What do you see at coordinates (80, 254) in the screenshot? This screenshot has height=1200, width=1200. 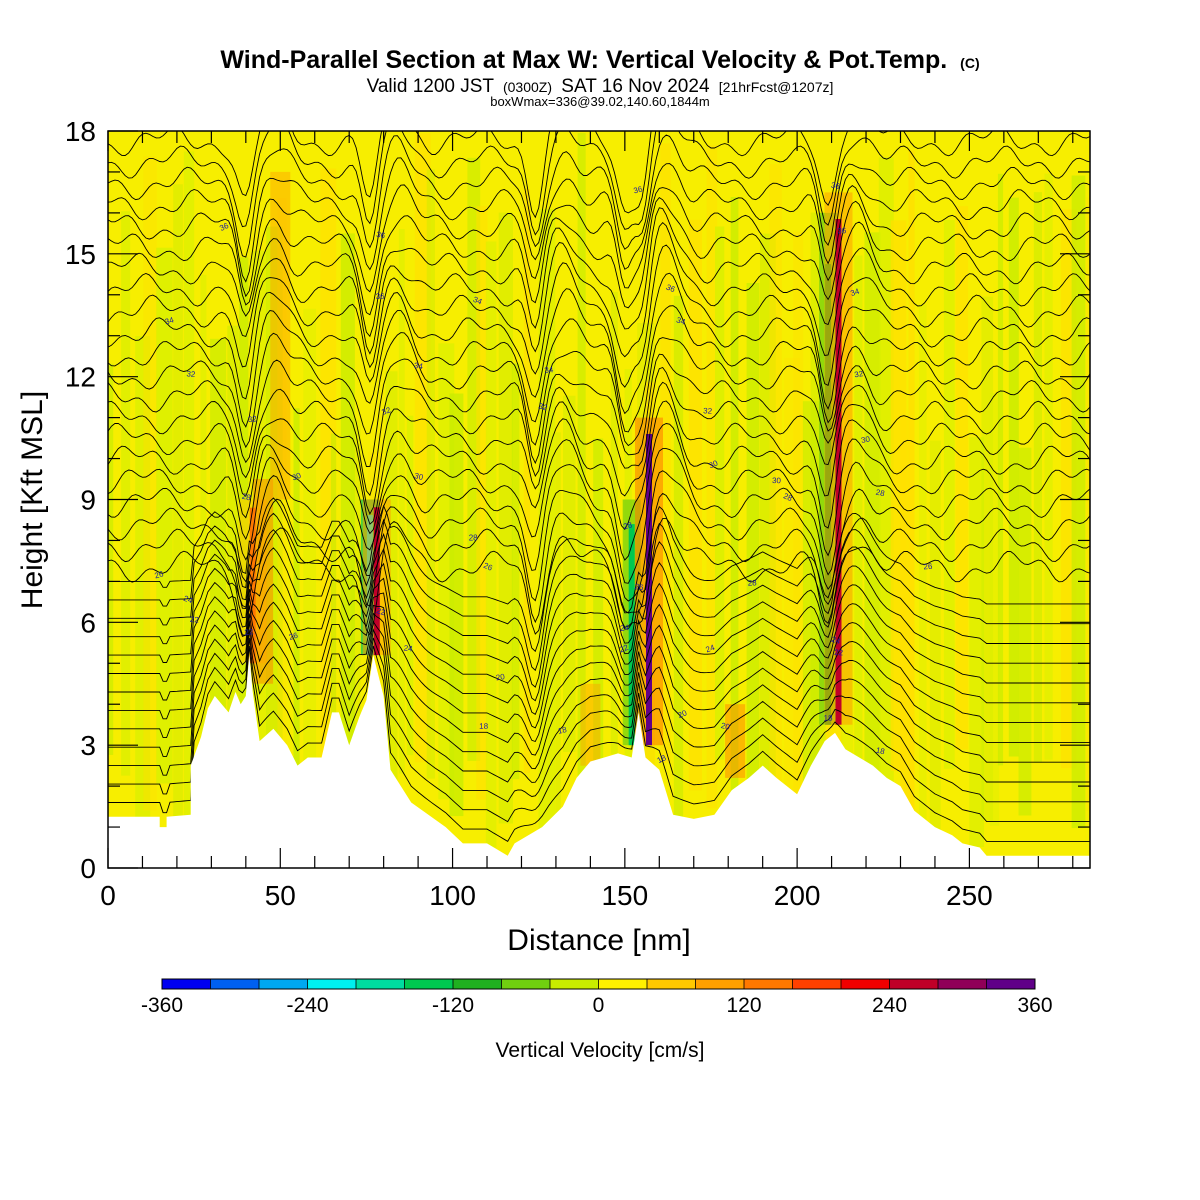 I see `y-tick-label: 15` at bounding box center [80, 254].